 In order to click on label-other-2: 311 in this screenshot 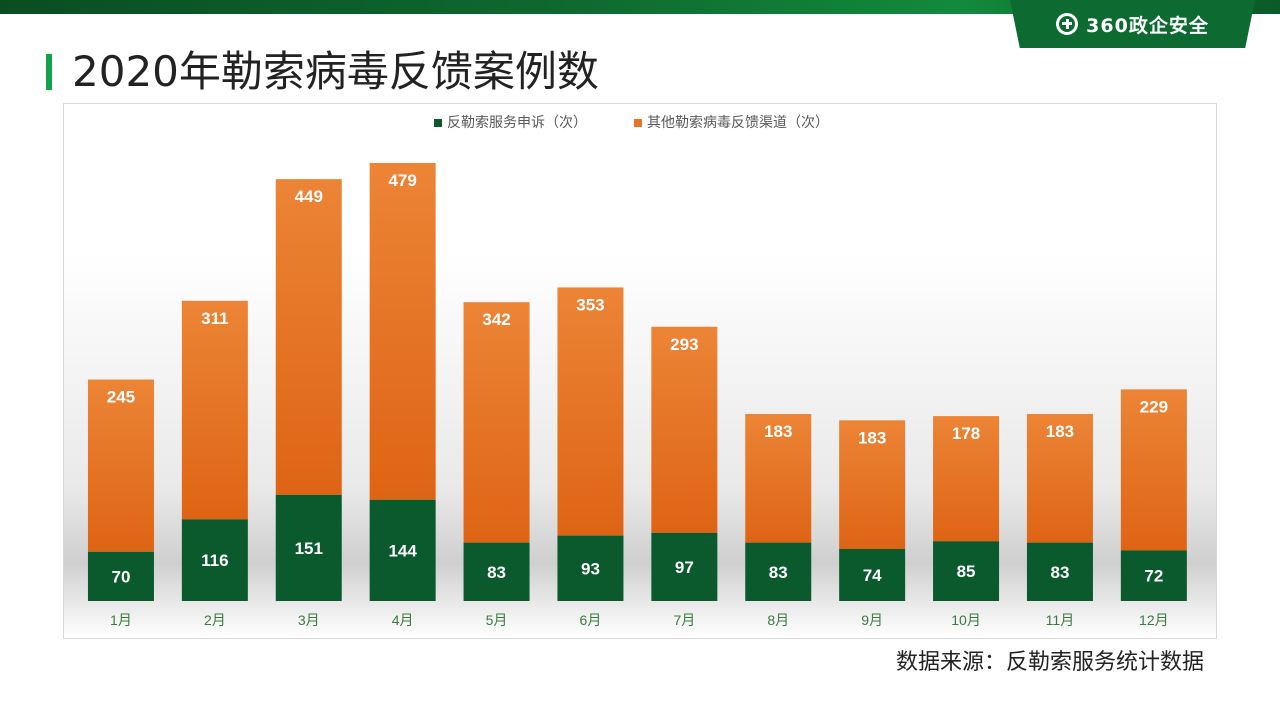, I will do `click(214, 318)`.